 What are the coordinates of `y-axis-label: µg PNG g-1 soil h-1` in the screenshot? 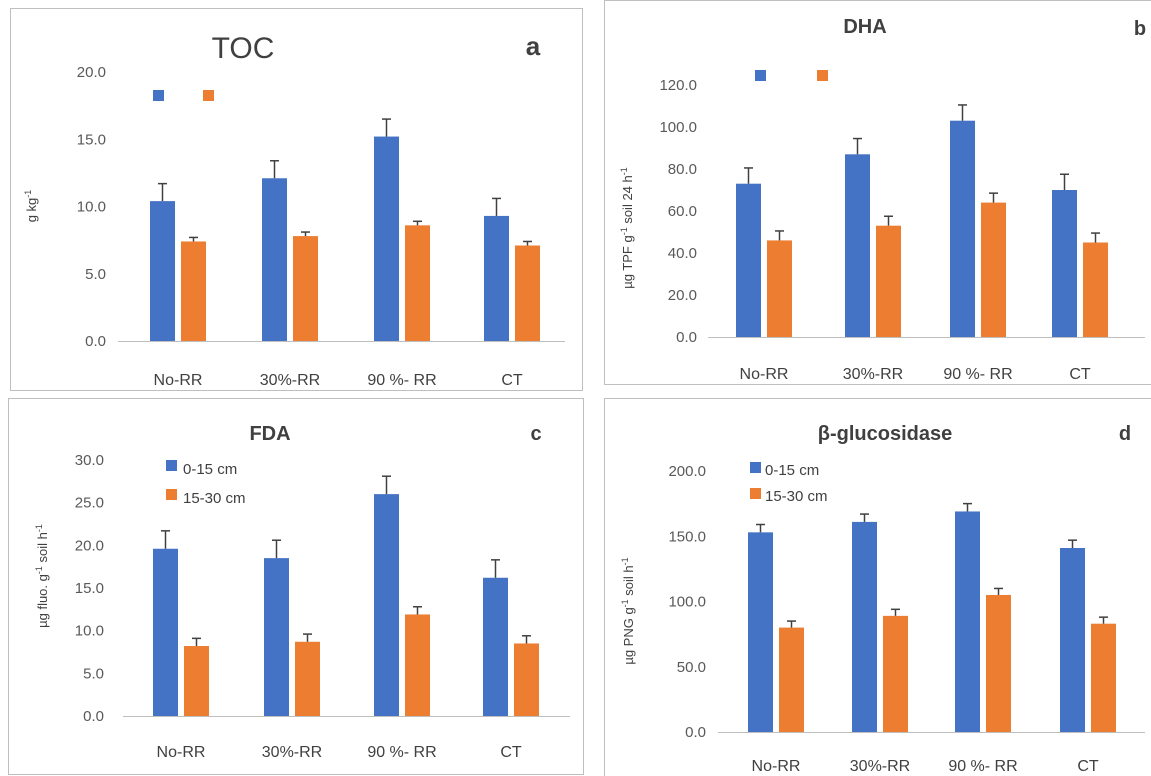 It's located at (628, 610).